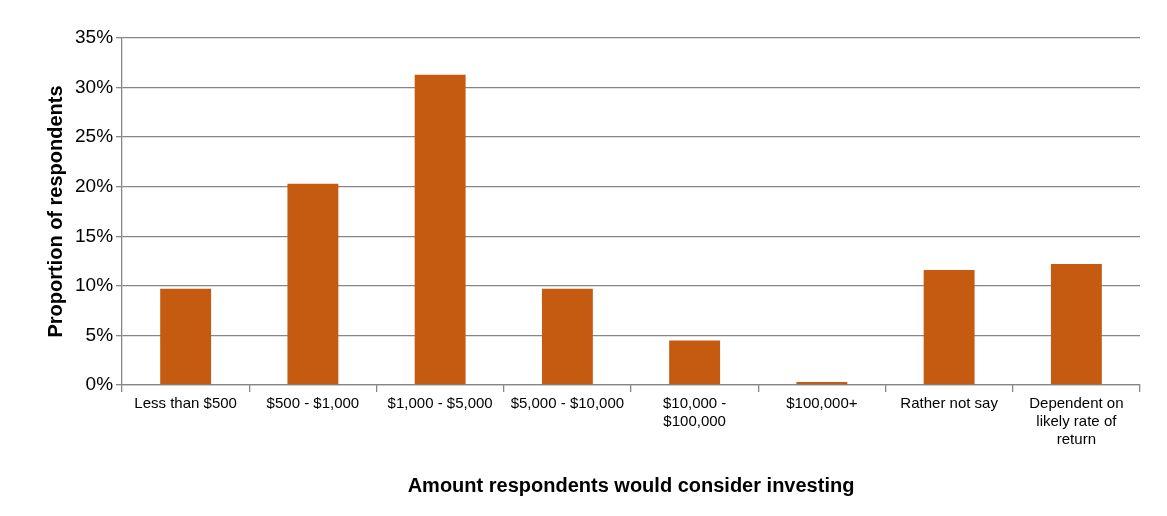 This screenshot has width=1167, height=516. I want to click on x-axis-title: Amount respondents would consider investing, so click(631, 484).